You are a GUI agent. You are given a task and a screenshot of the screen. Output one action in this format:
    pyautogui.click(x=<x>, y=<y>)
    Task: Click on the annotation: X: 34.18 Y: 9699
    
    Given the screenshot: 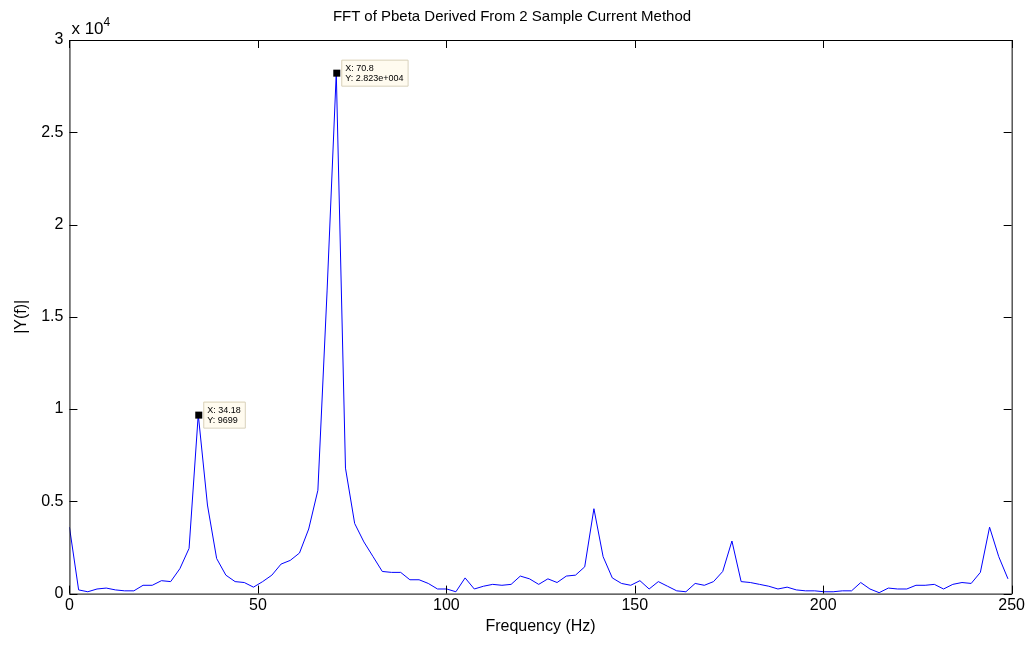 What is the action you would take?
    pyautogui.click(x=224, y=414)
    